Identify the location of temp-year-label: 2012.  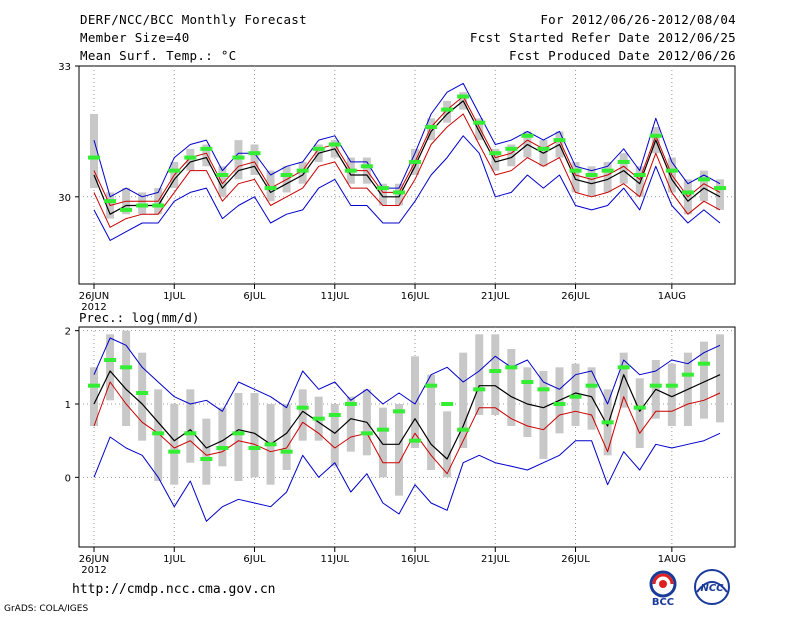
(93, 307).